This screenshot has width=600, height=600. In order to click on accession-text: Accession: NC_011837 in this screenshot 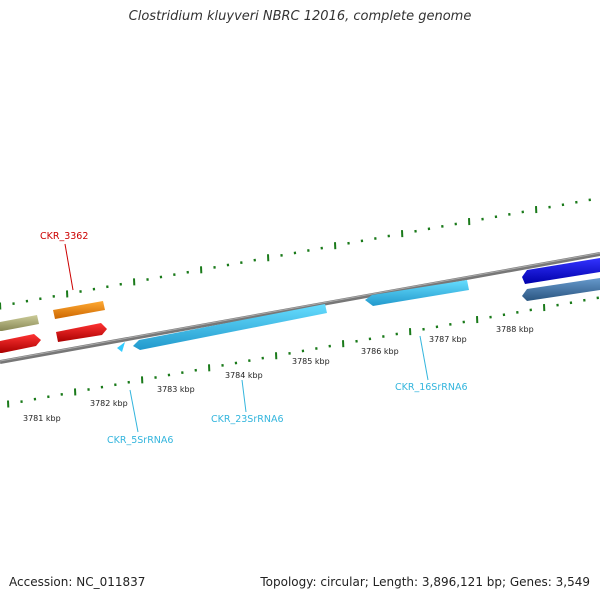, I will do `click(77, 582)`.